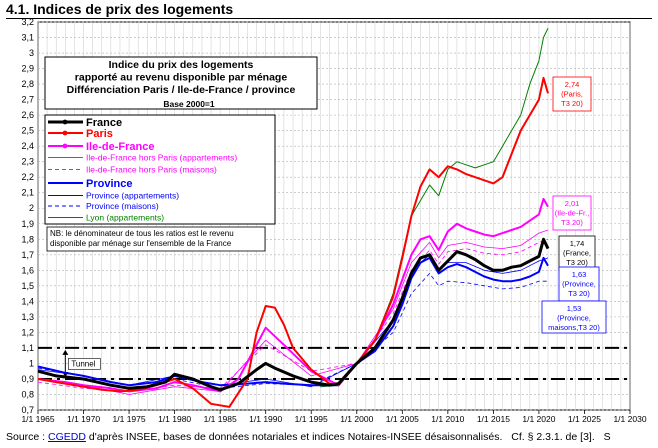 Image resolution: width=658 pixels, height=448 pixels. What do you see at coordinates (27, 410) in the screenshot?
I see `y-tick-label: 0,7` at bounding box center [27, 410].